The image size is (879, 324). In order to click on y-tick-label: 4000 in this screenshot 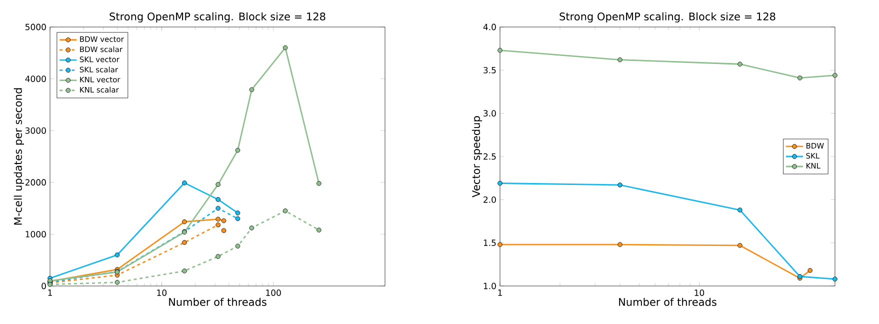, I will do `click(35, 79)`.